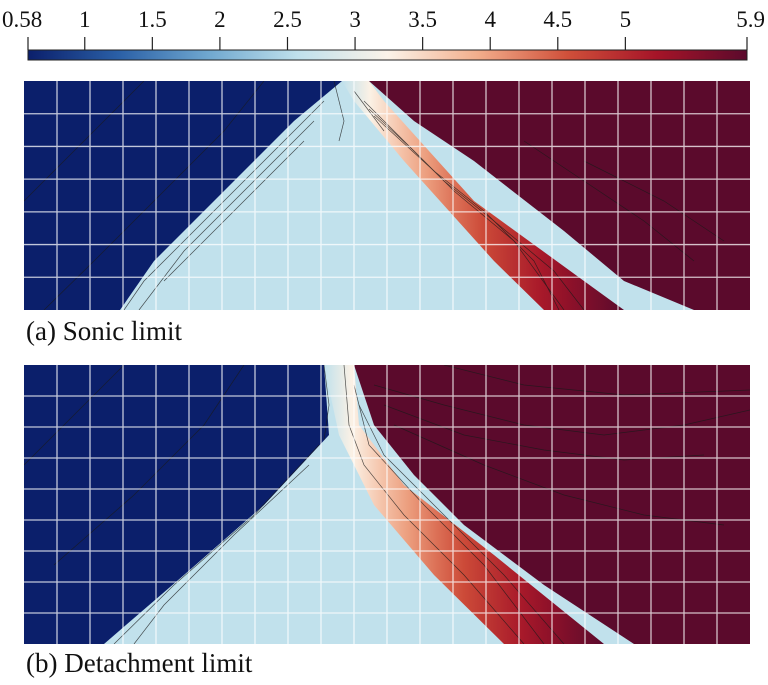 The height and width of the screenshot is (685, 768). What do you see at coordinates (387, 55) in the screenshot?
I see `colorbar-gradient` at bounding box center [387, 55].